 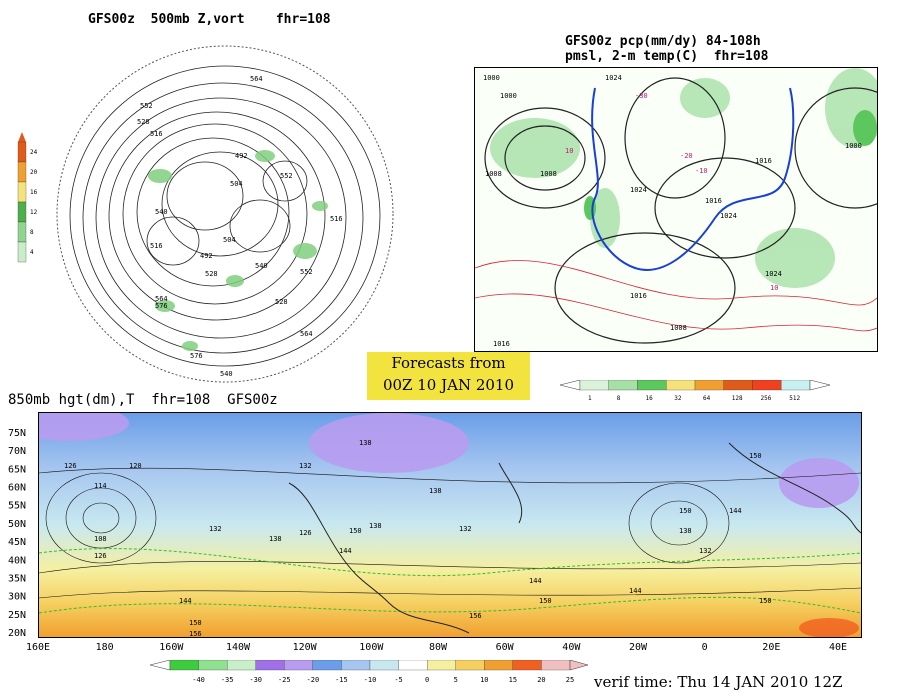 I want to click on us-temp-contours, so click(x=676, y=296).